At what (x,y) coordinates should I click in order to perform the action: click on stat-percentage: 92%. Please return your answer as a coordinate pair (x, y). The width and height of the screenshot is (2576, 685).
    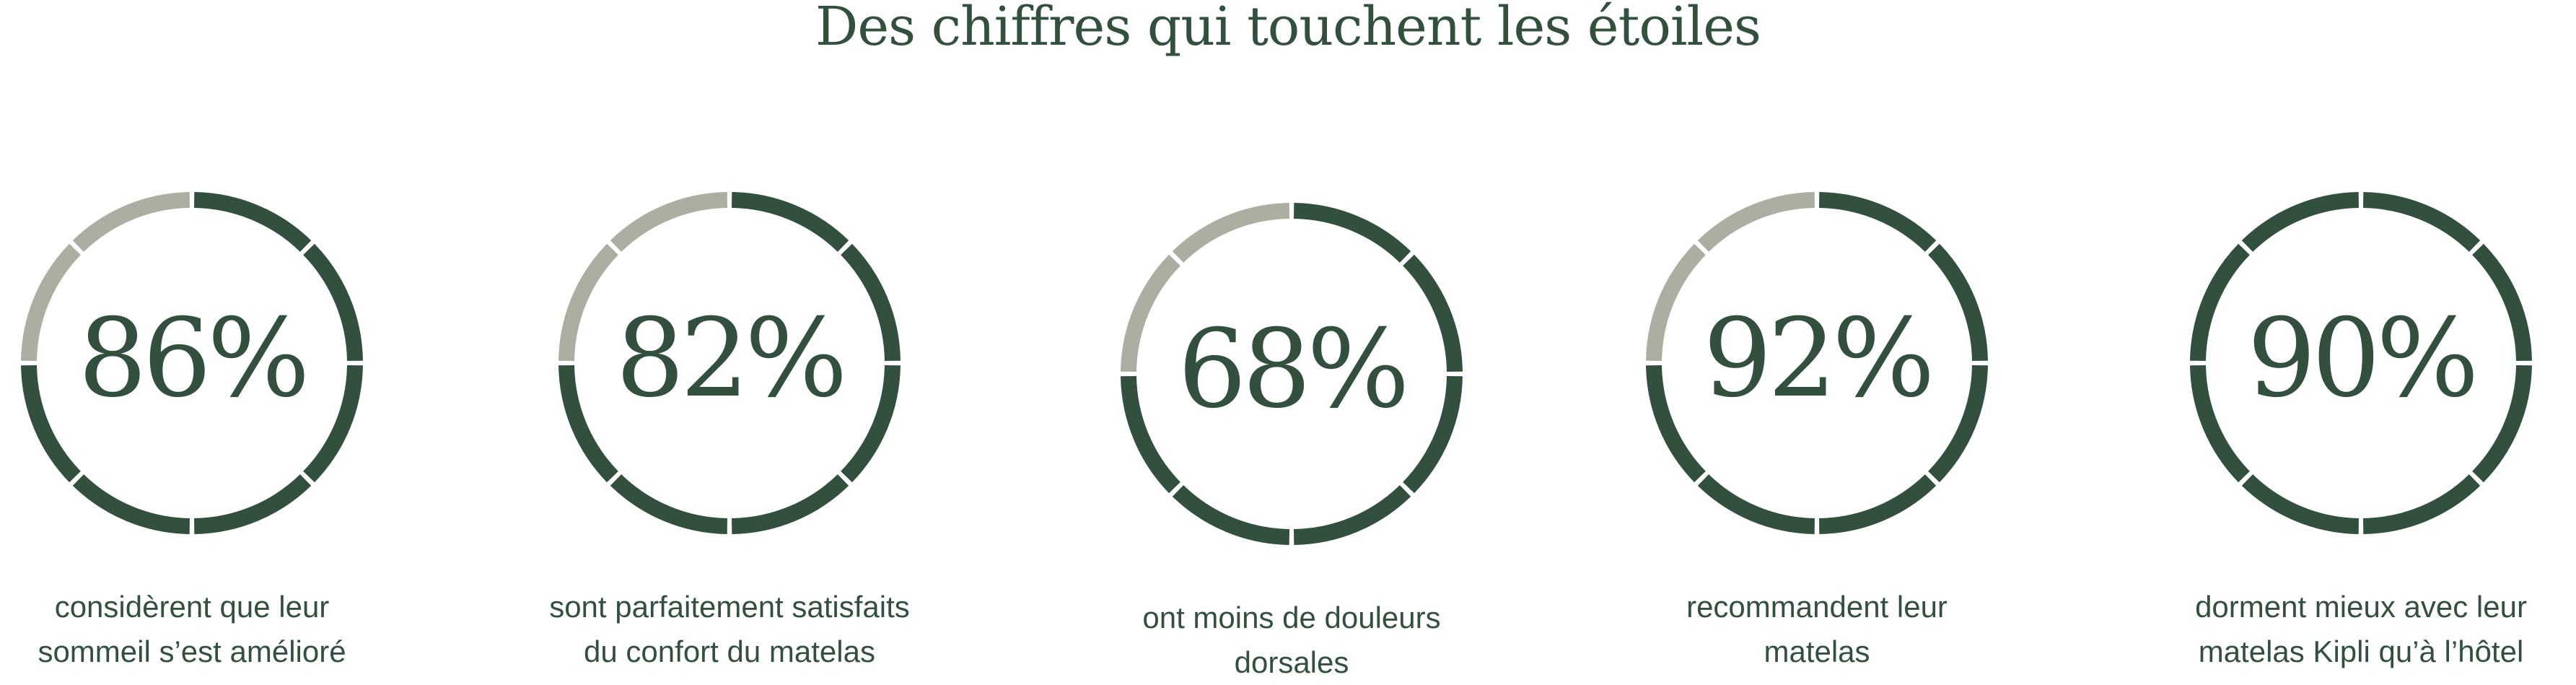
    Looking at the image, I should click on (1819, 359).